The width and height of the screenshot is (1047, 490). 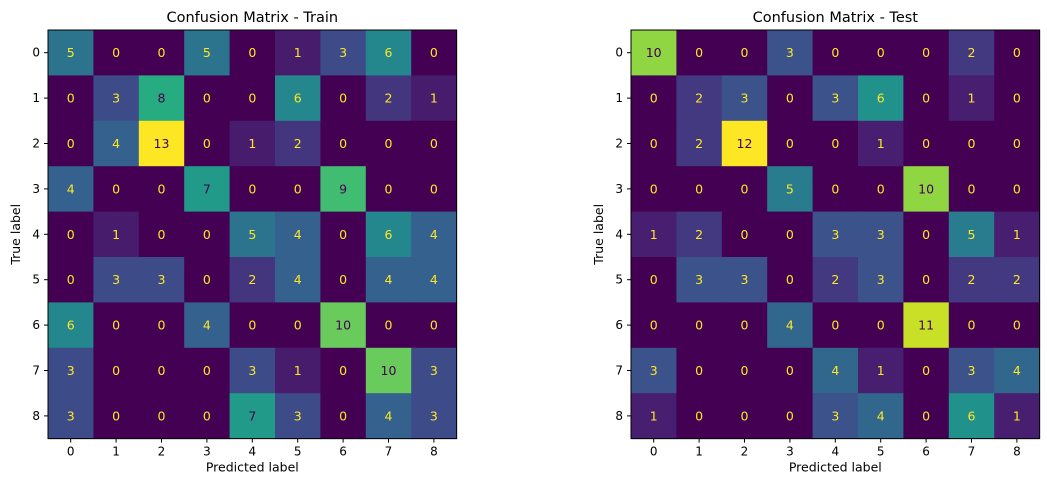 I want to click on chart-0-cell-label-3-4: 0, so click(x=252, y=188).